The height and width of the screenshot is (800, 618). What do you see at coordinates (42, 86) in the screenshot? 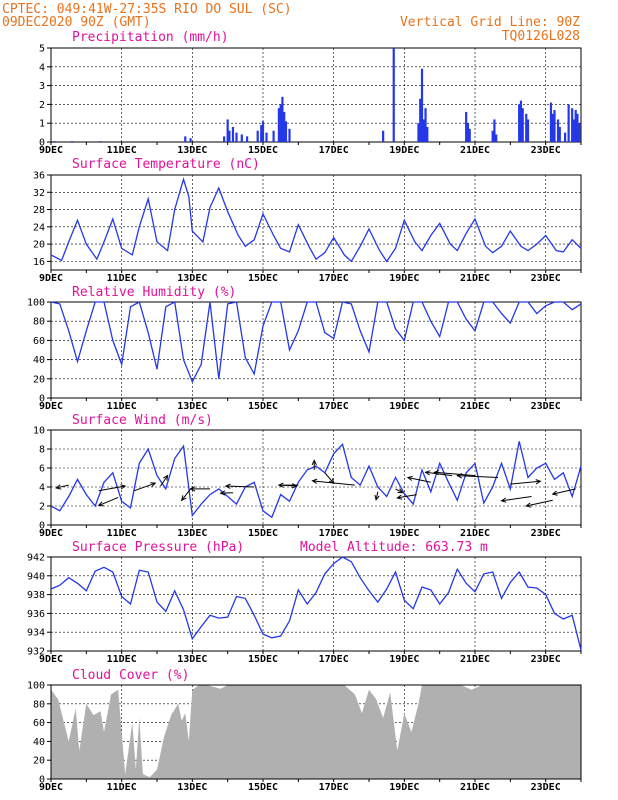
I see `precipitation-y-tick-label: 3` at bounding box center [42, 86].